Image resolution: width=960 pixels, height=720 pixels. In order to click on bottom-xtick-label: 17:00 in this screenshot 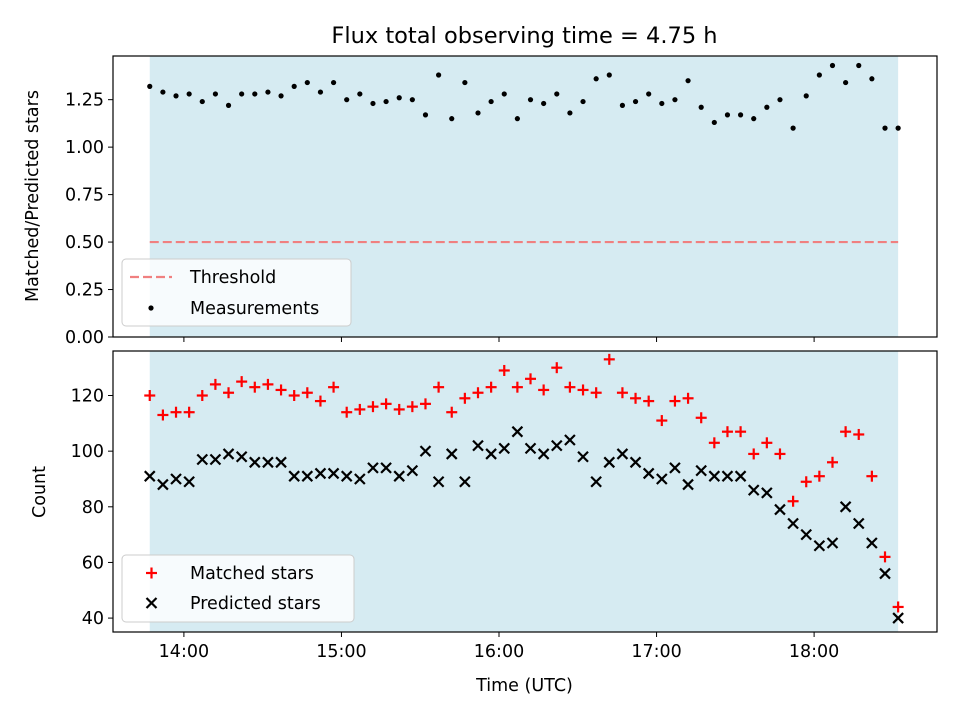, I will do `click(656, 652)`.